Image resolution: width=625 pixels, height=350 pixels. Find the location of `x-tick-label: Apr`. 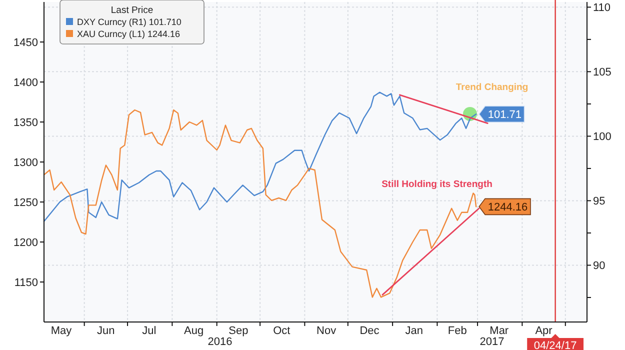

x-tick-label: Apr is located at coordinates (544, 331).